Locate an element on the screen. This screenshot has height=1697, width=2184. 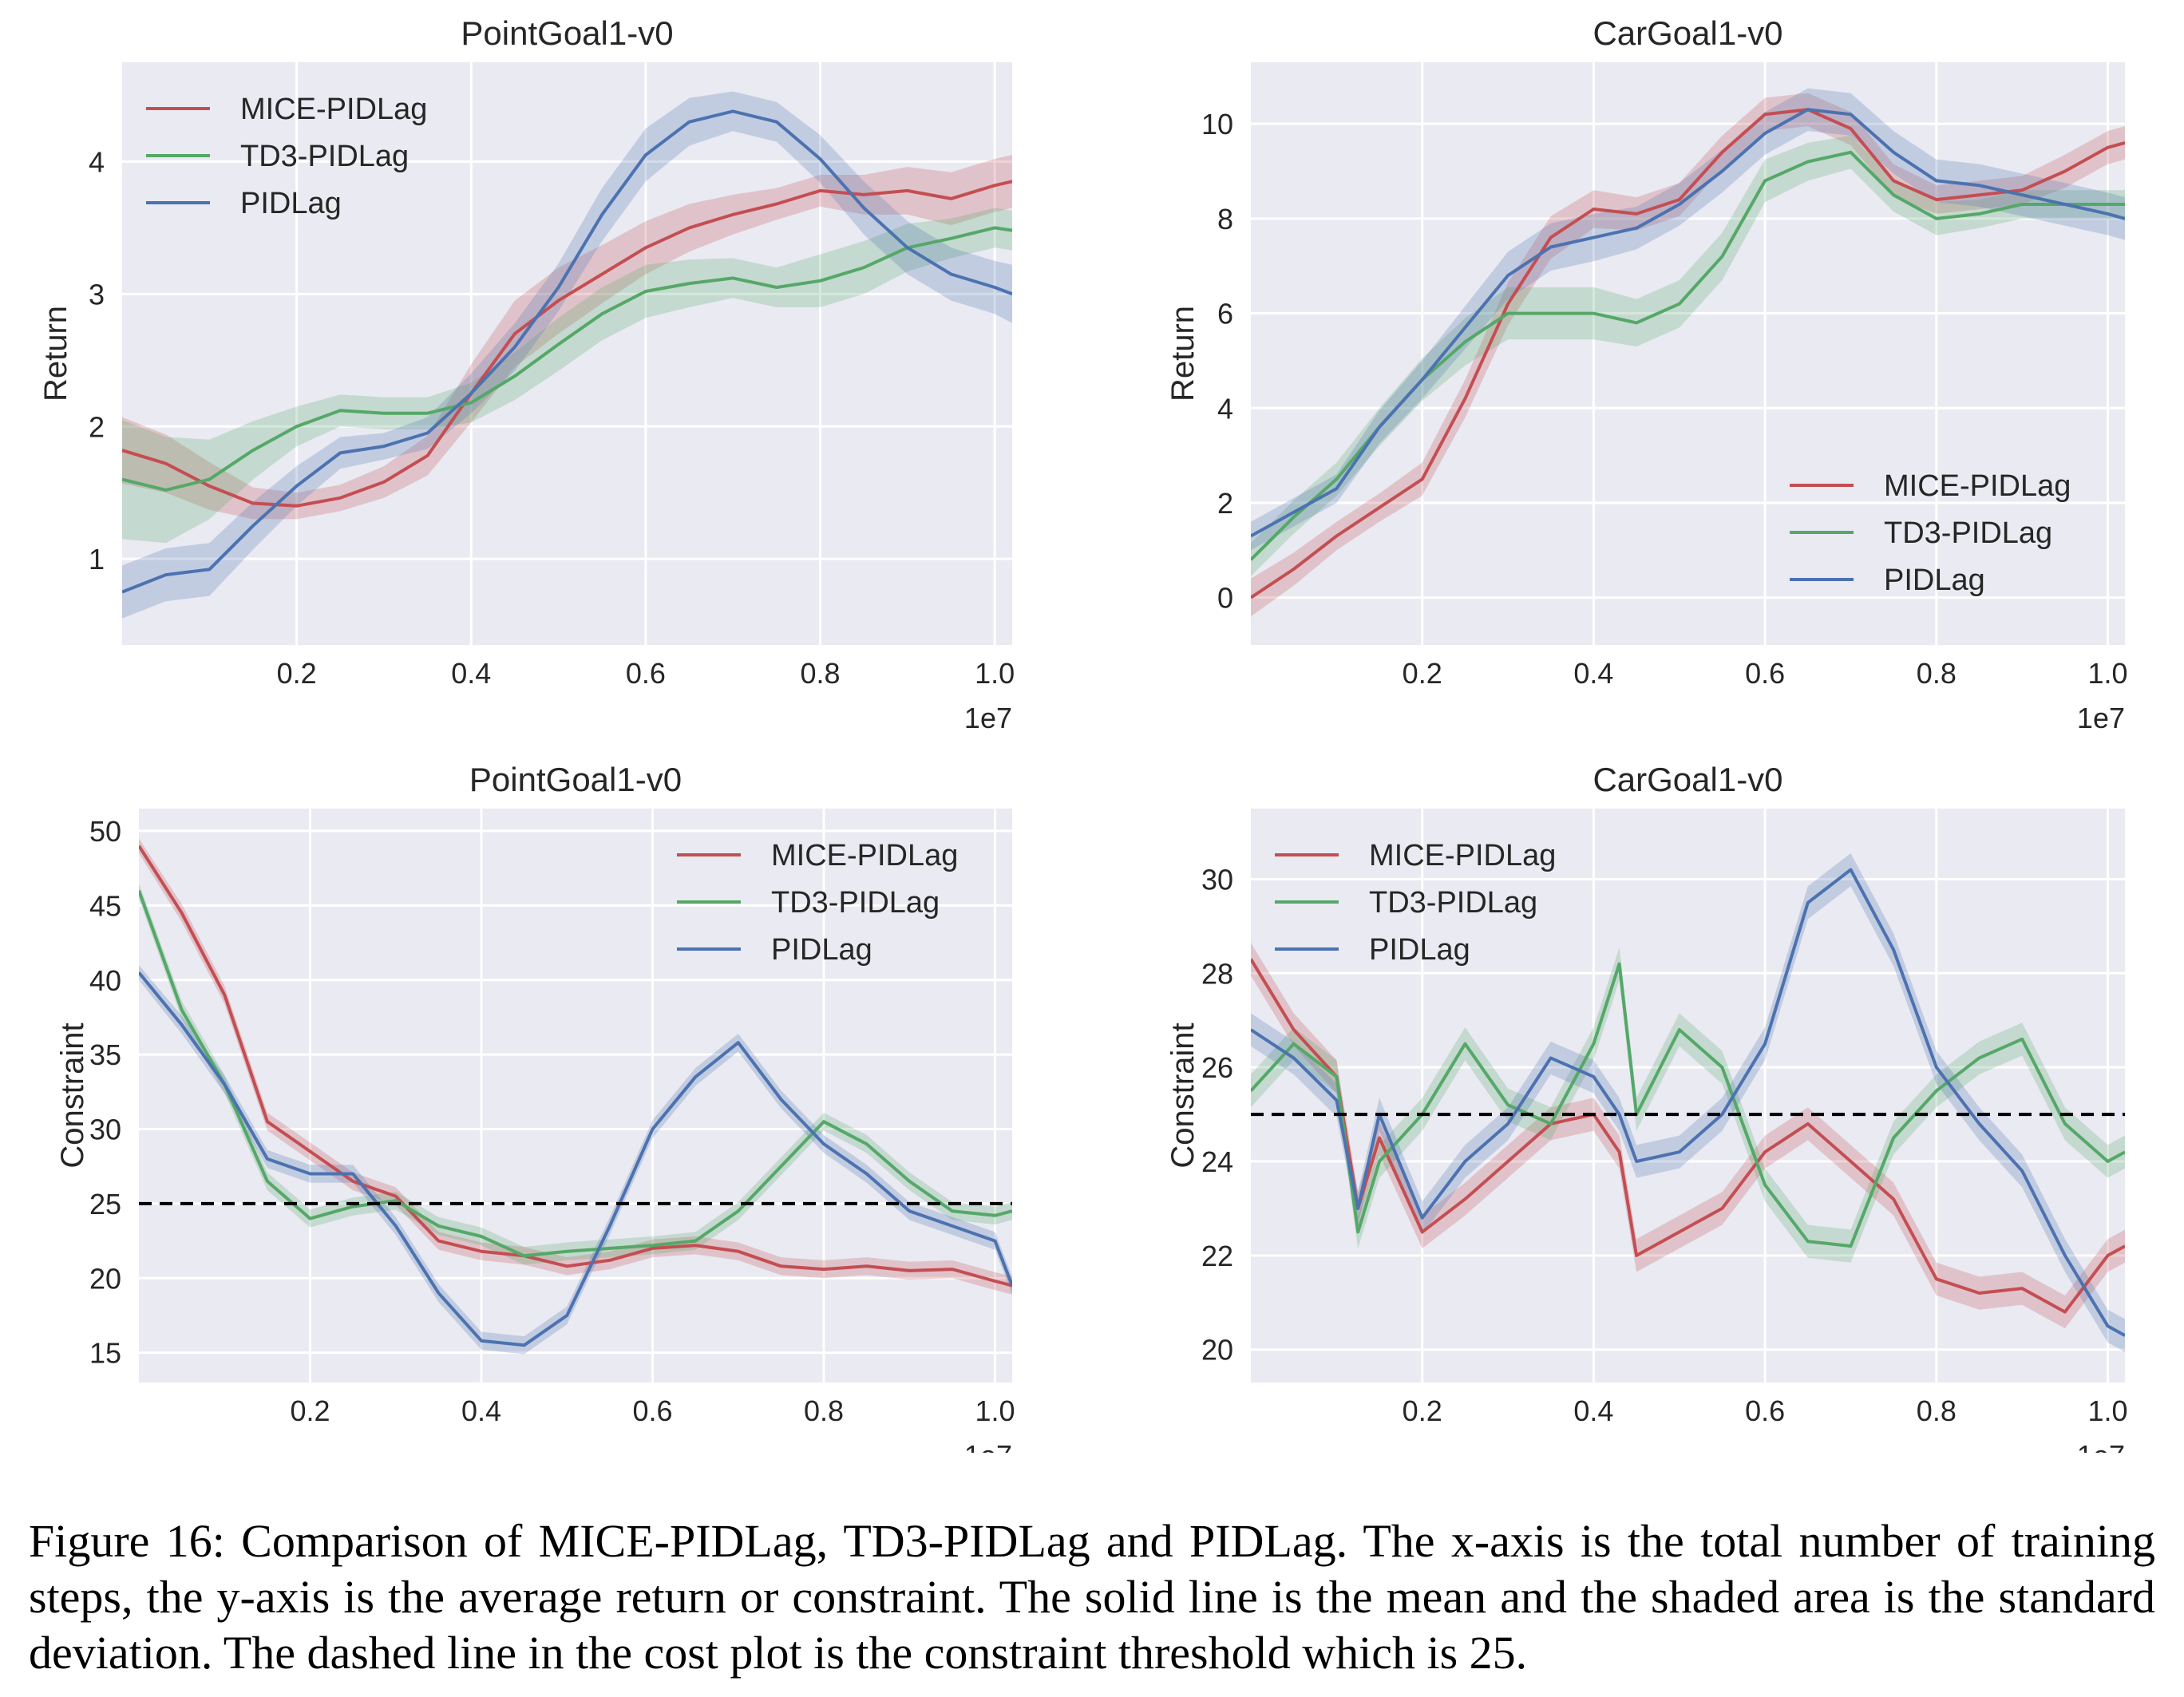
y-tick-label: 24 is located at coordinates (1217, 1161).